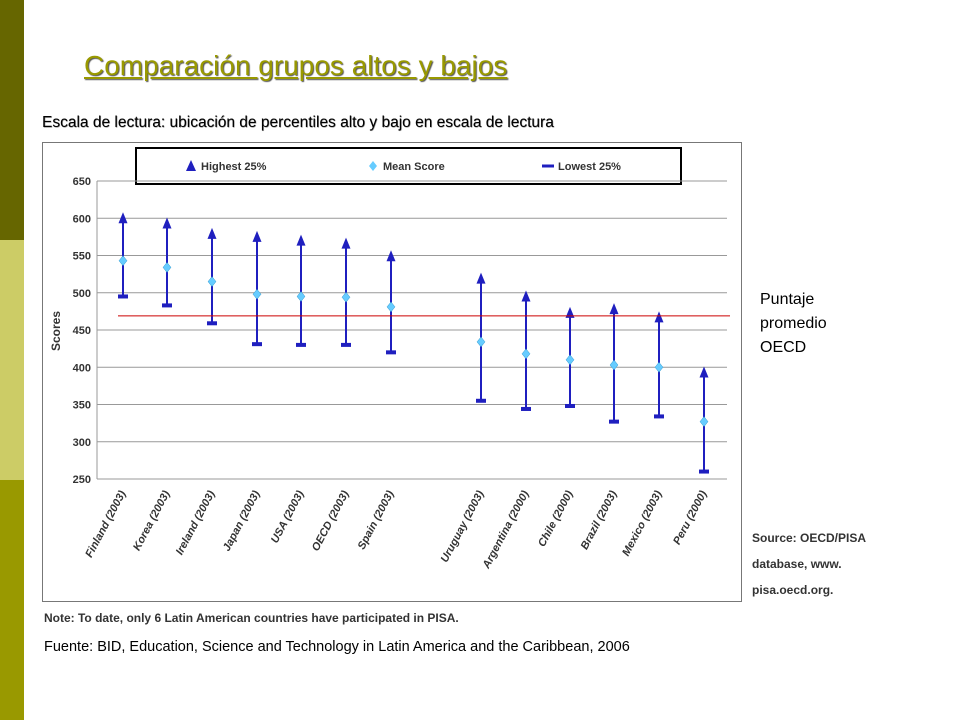 This screenshot has width=960, height=720. Describe the element at coordinates (12, 360) in the screenshot. I see `side-bar-middle` at that location.